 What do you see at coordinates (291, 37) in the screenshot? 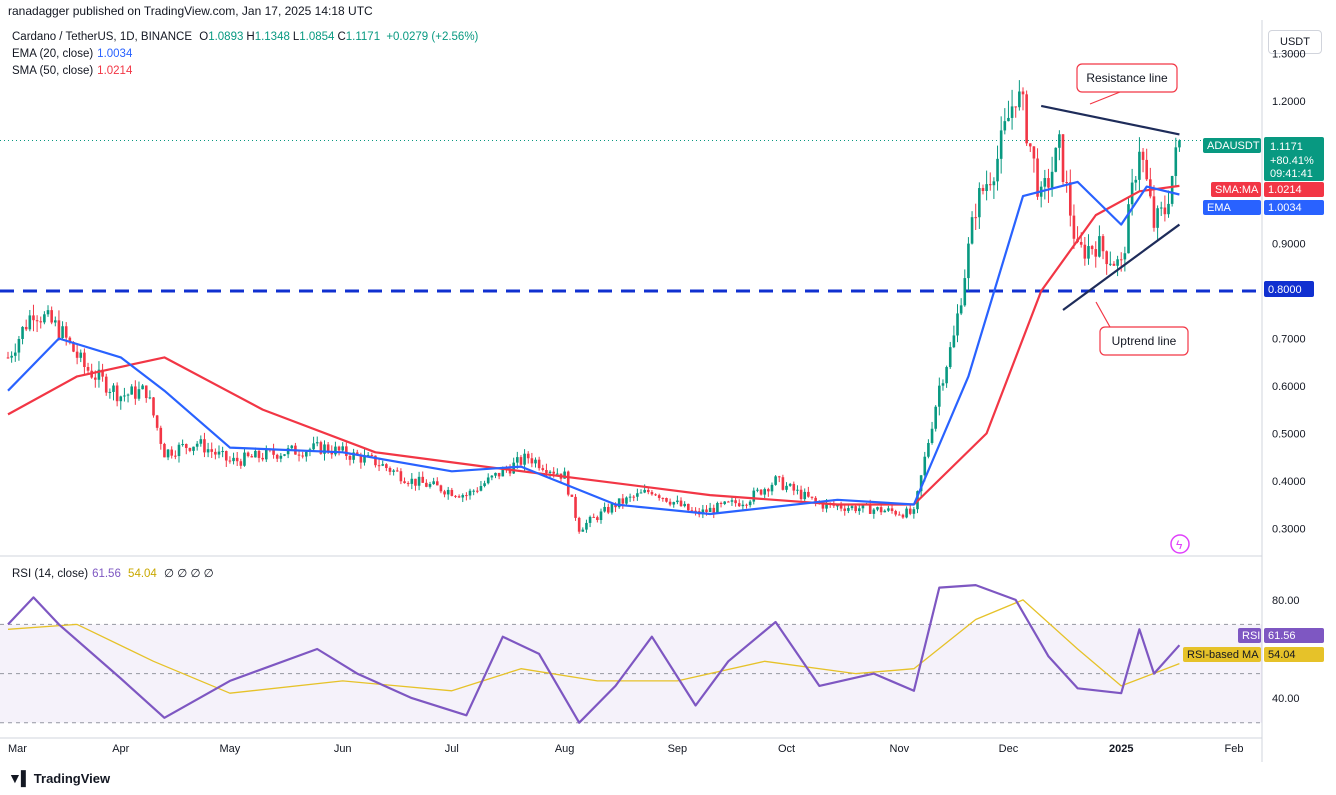
I see `legend-ohlc: O1.0893 H1.1348 L1.0854 C1.1171` at bounding box center [291, 37].